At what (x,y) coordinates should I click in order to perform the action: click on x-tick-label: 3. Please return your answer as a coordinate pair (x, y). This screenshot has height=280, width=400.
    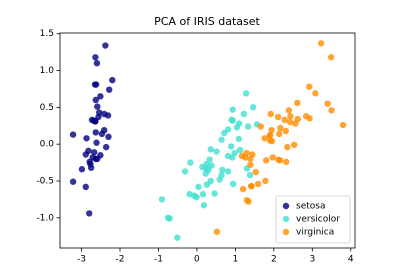
    Looking at the image, I should click on (312, 260).